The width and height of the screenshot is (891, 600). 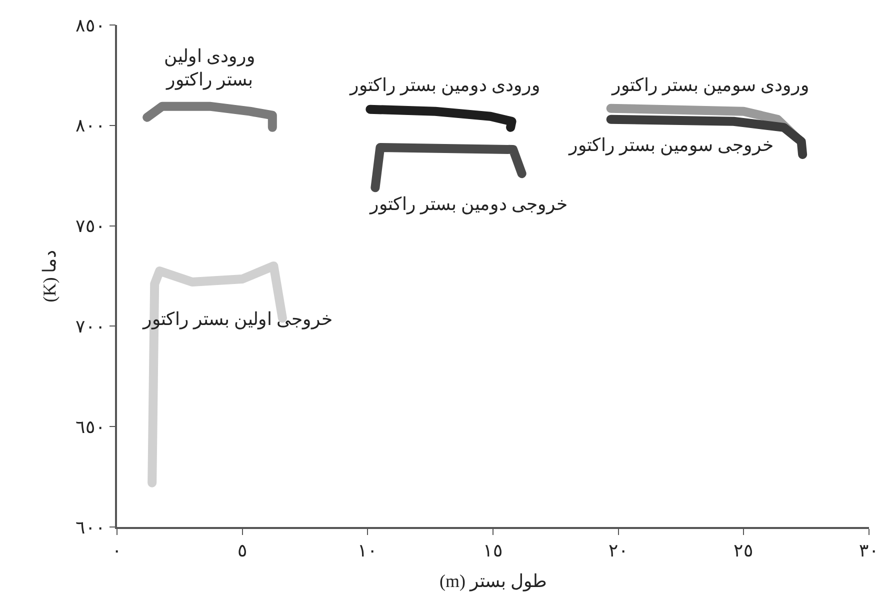 What do you see at coordinates (49, 276) in the screenshot?
I see `y-axis-title: (K) دما` at bounding box center [49, 276].